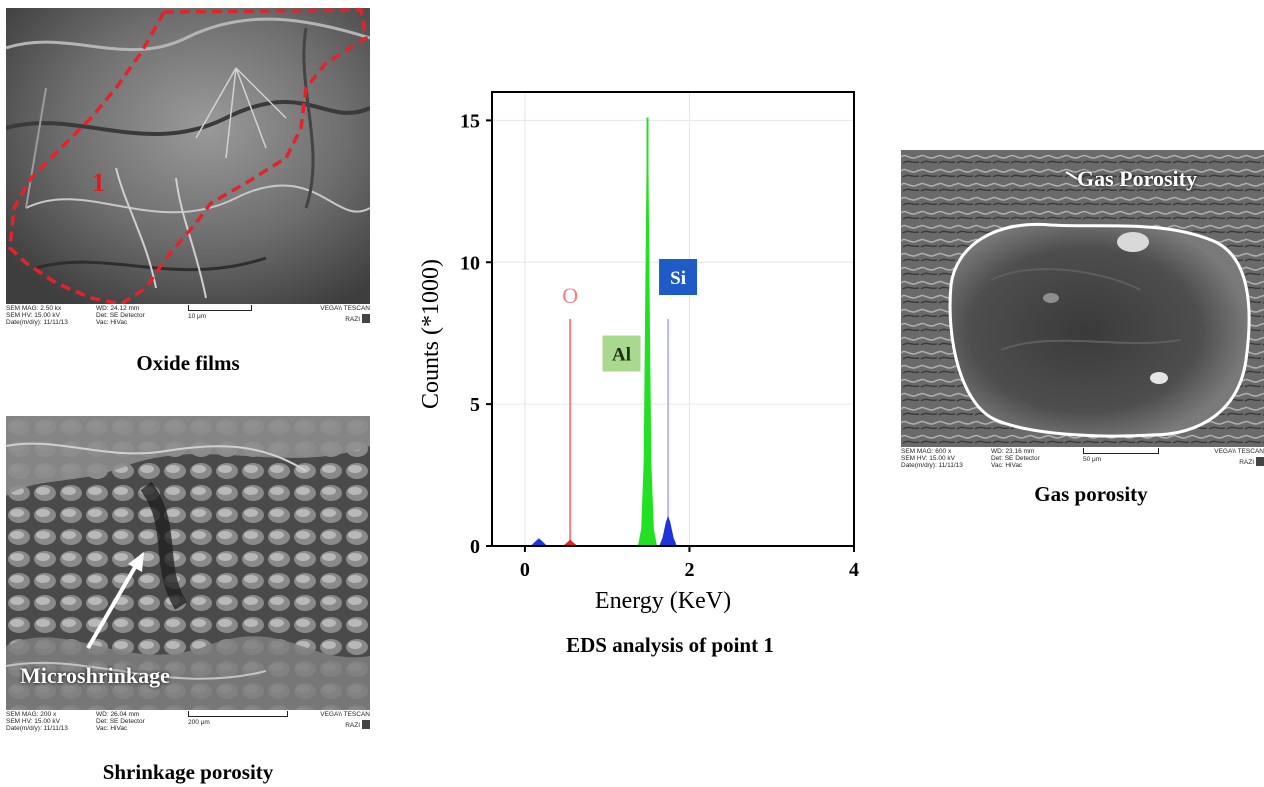  Describe the element at coordinates (34, 308) in the screenshot. I see `sem-info-mag: SEM MAG: 2.50 kx` at that location.